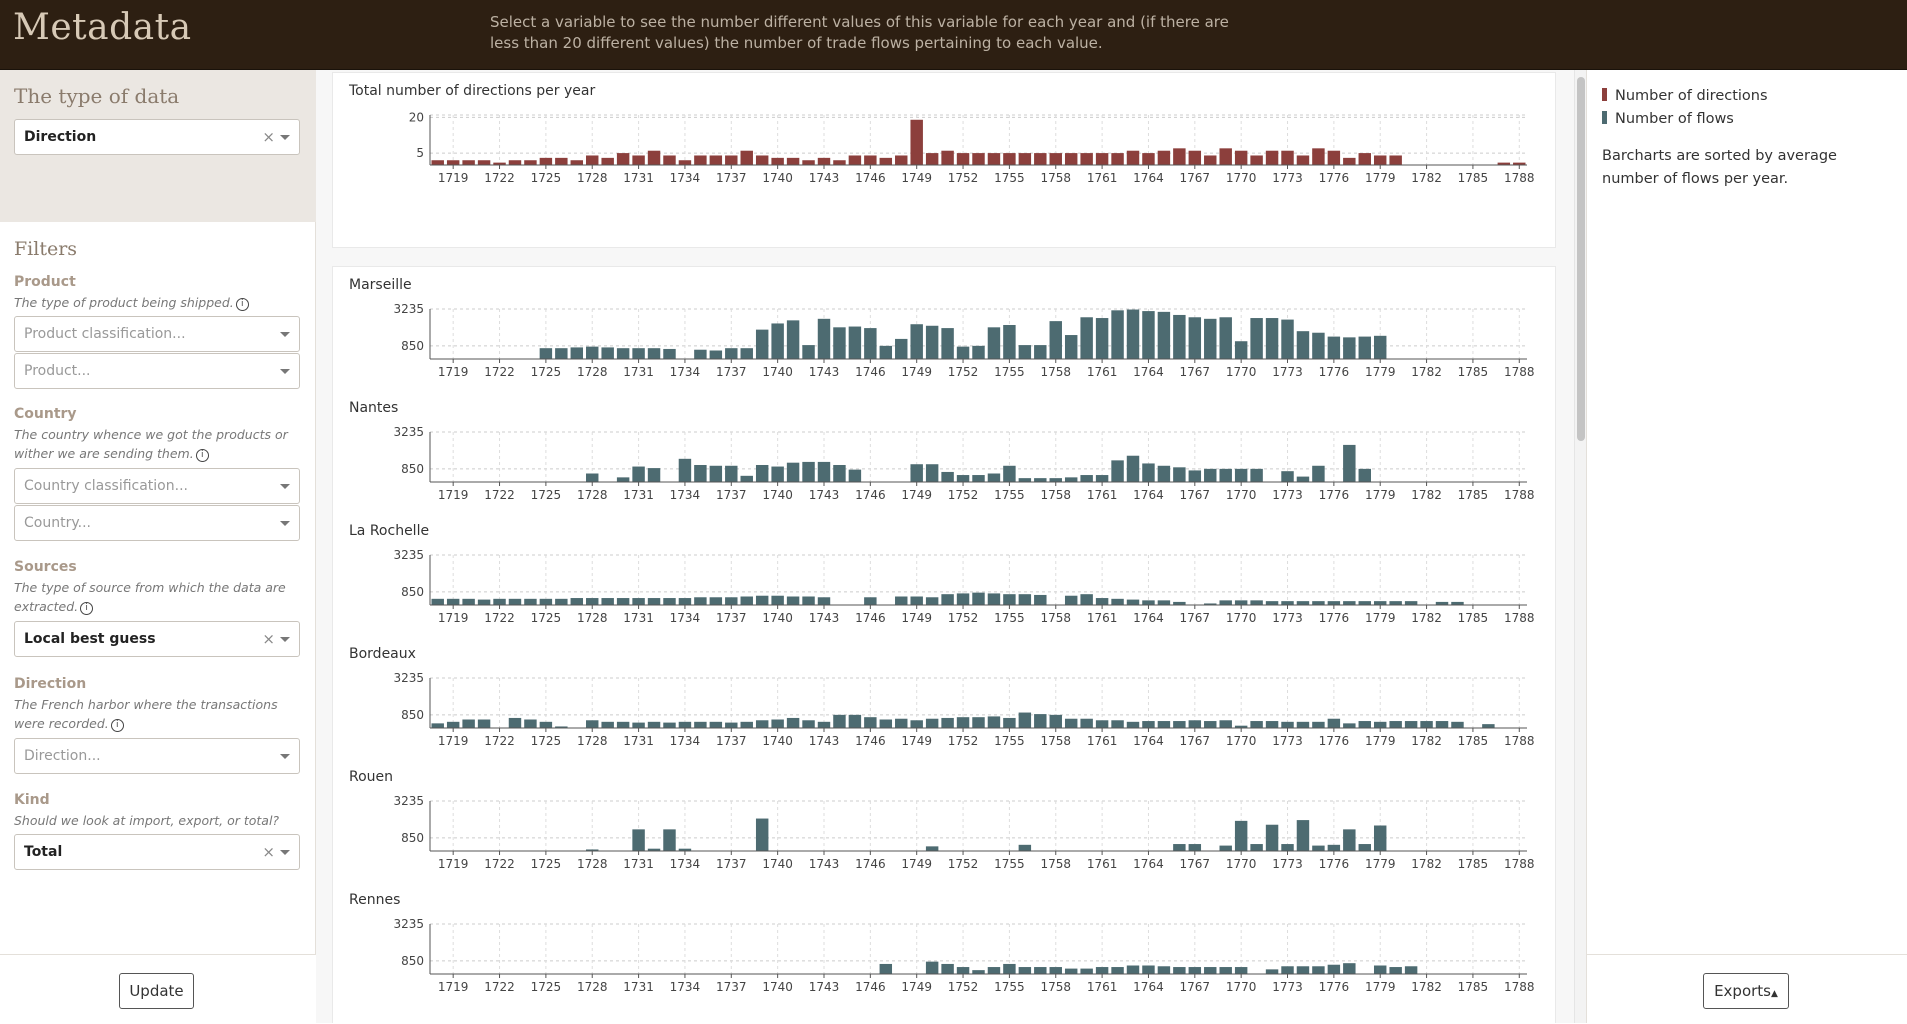 Image resolution: width=1907 pixels, height=1024 pixels. I want to click on type-of-data-select: Direction ×, so click(157, 137).